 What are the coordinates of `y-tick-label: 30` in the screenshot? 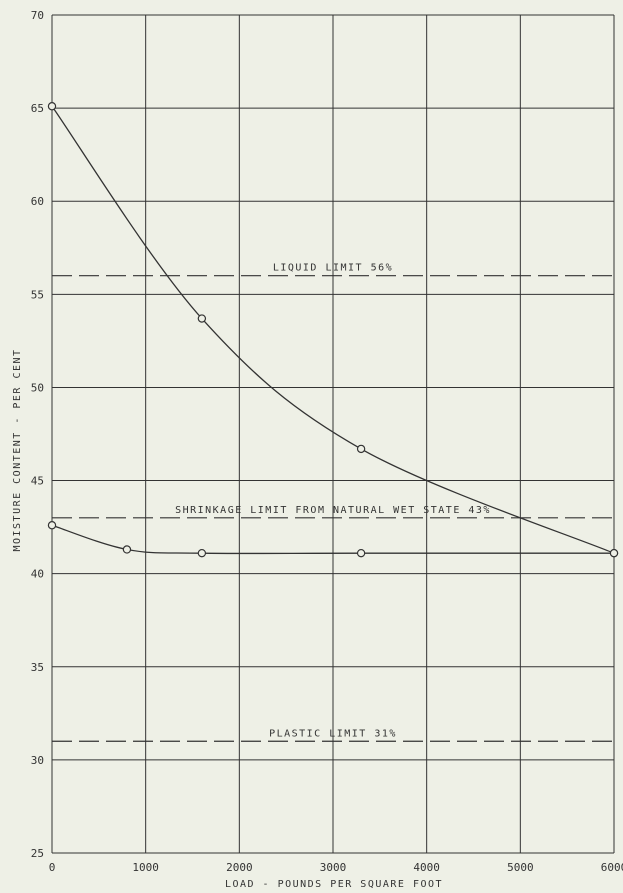 It's located at (37, 760).